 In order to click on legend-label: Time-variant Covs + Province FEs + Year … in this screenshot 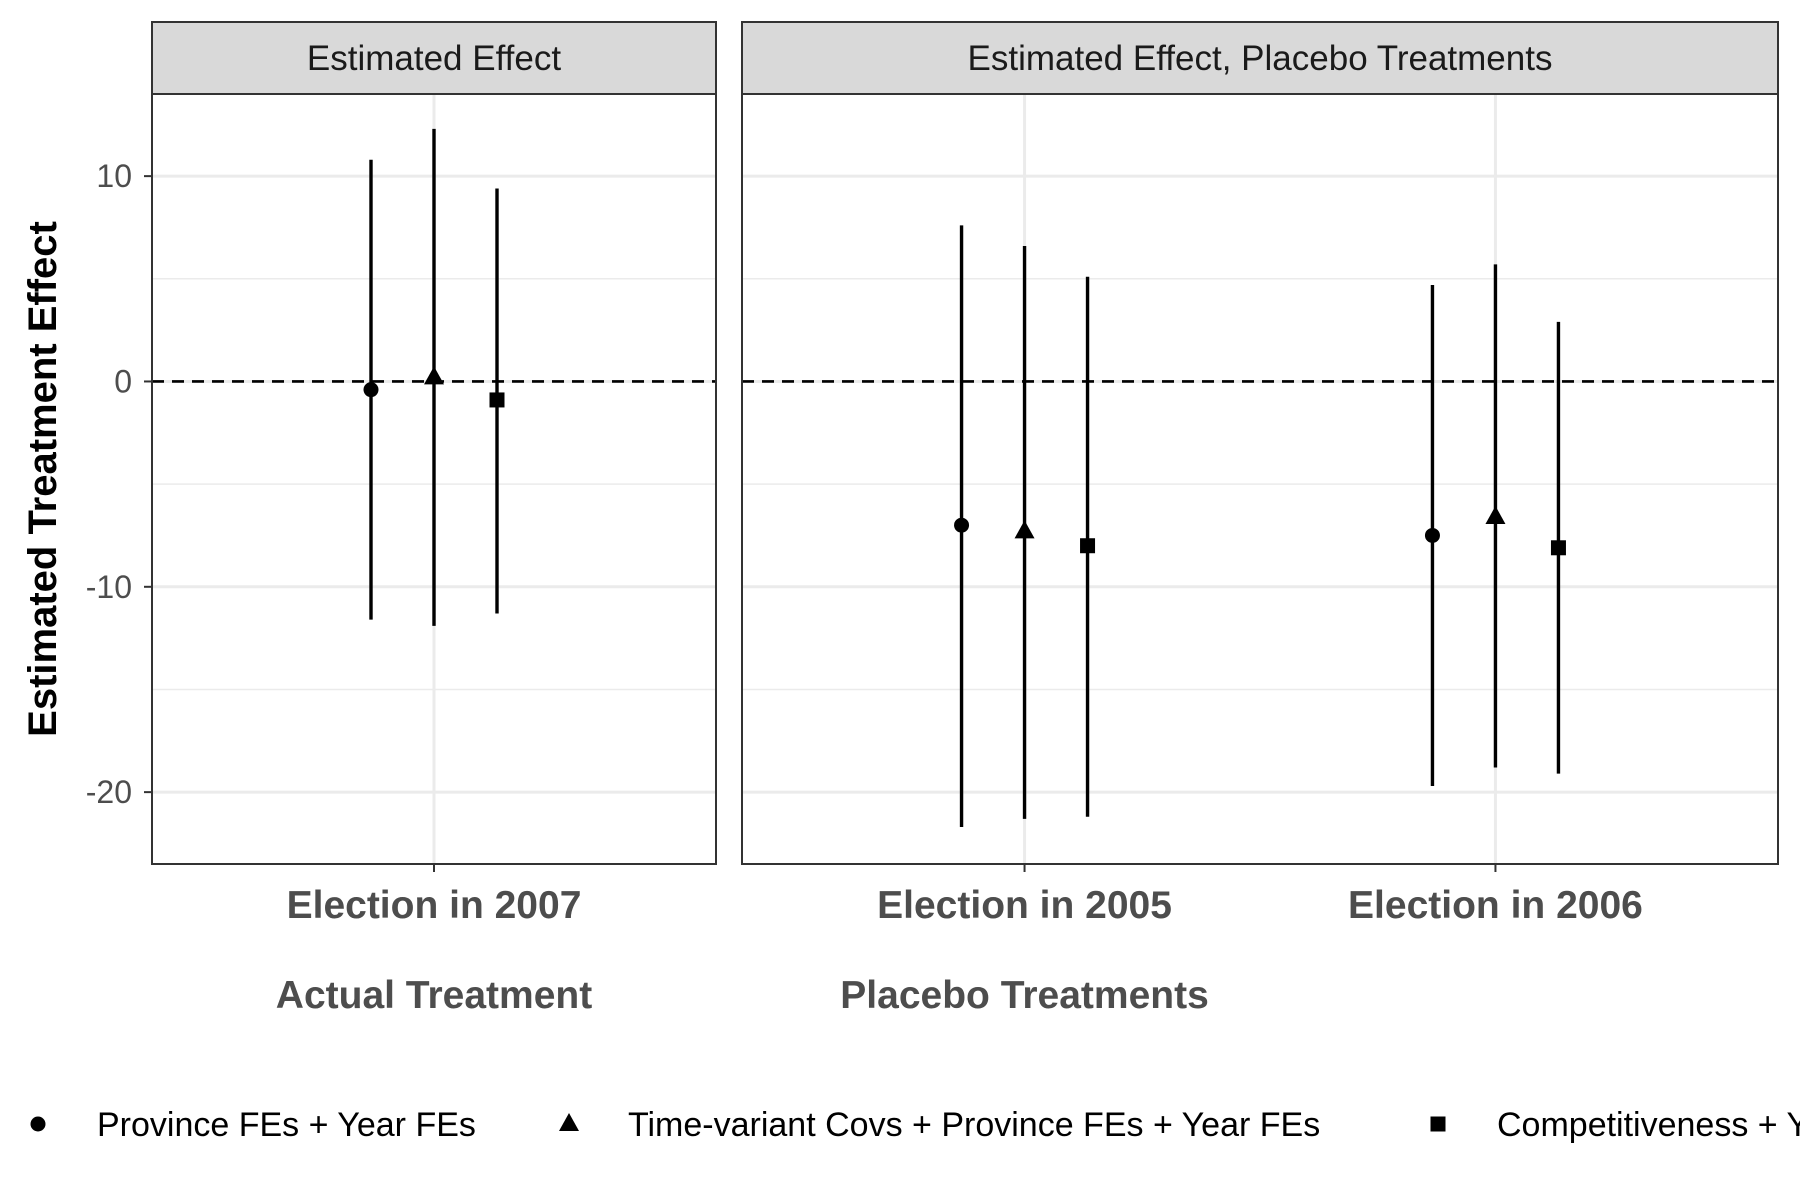, I will do `click(974, 1125)`.